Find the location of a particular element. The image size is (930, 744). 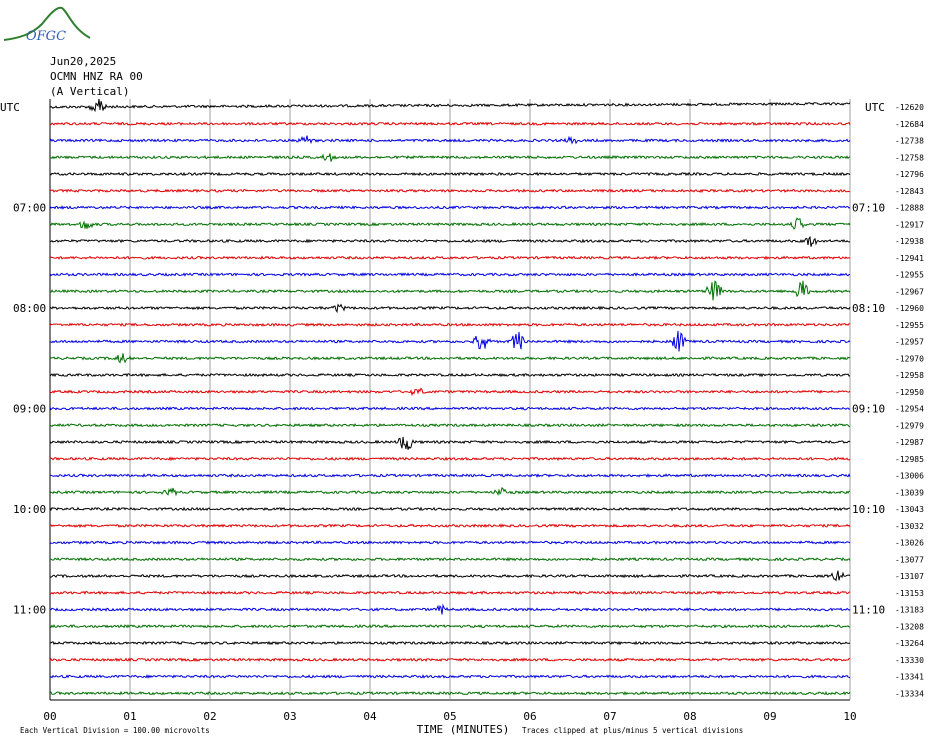

left-time-label: 09:00 is located at coordinates (29, 409).